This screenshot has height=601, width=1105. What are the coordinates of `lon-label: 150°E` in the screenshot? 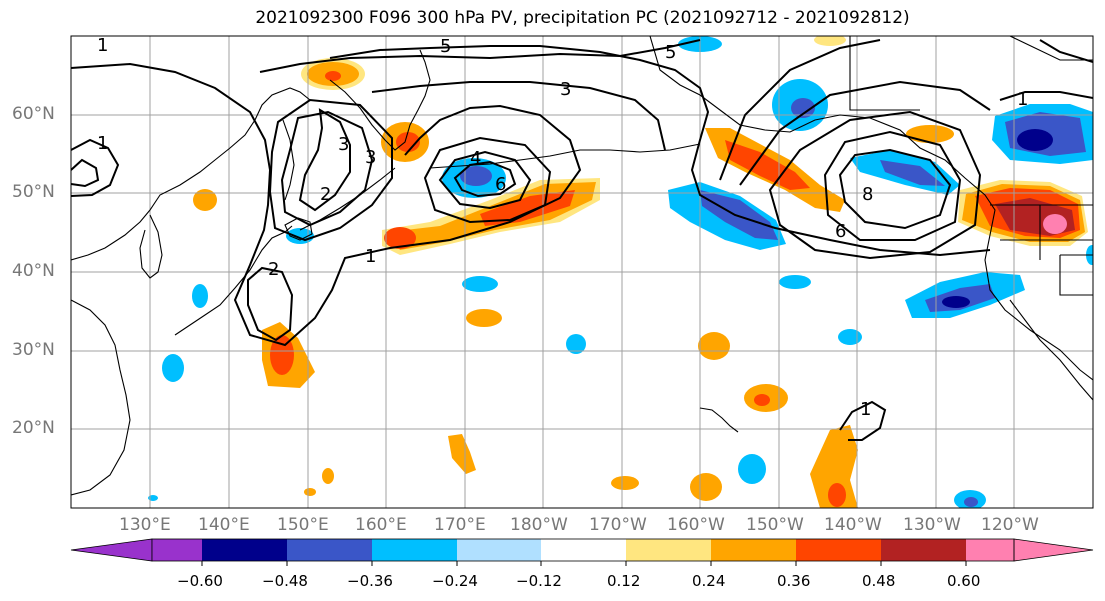 It's located at (303, 525).